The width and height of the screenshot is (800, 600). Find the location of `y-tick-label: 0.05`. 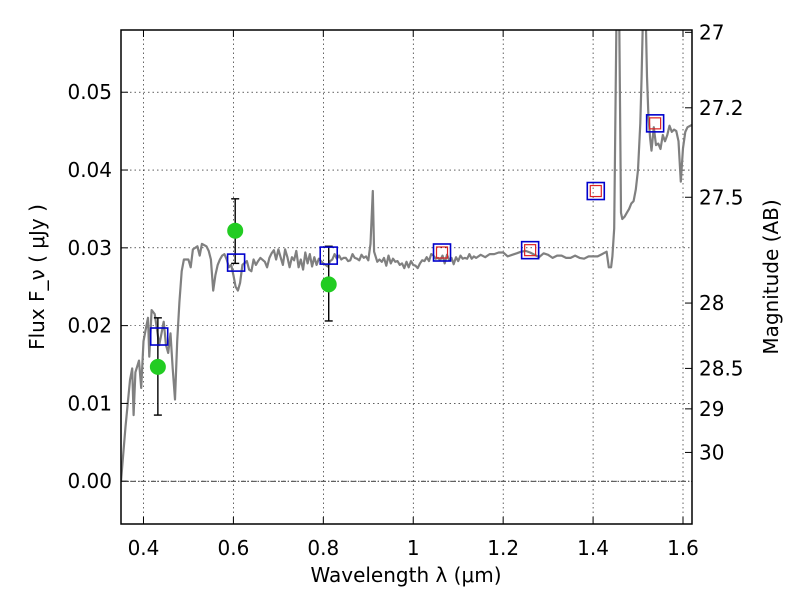

y-tick-label: 0.05 is located at coordinates (89, 92).